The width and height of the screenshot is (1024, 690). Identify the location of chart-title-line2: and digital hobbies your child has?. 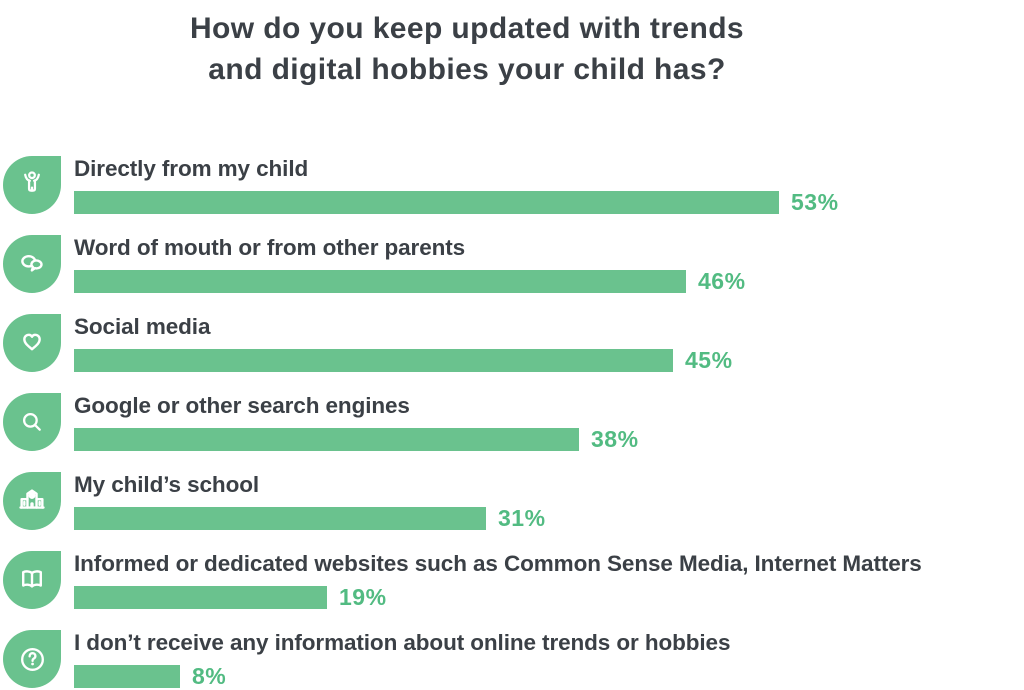
(467, 69).